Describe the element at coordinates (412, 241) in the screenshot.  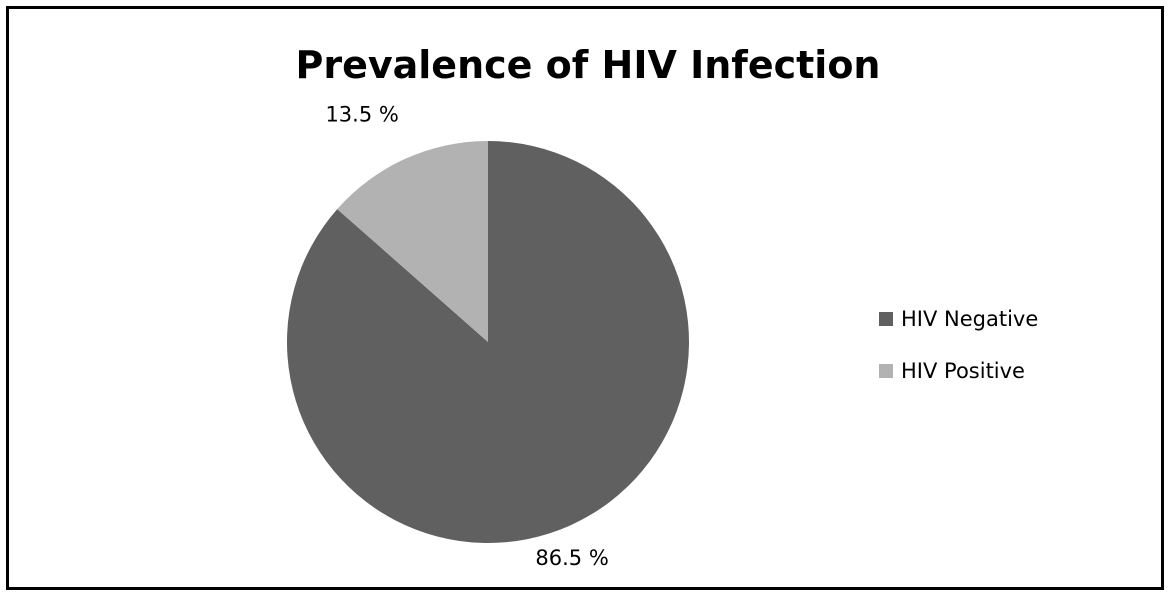
I see `pie-slice-hiv-positive` at that location.